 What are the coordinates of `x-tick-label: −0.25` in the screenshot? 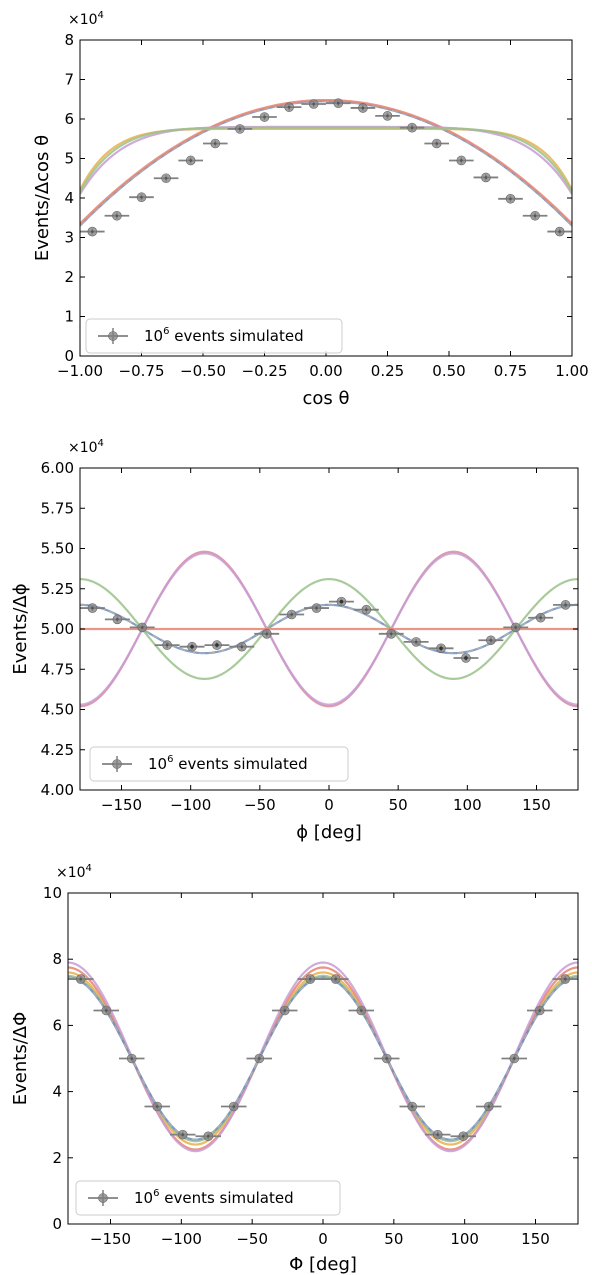 It's located at (265, 371).